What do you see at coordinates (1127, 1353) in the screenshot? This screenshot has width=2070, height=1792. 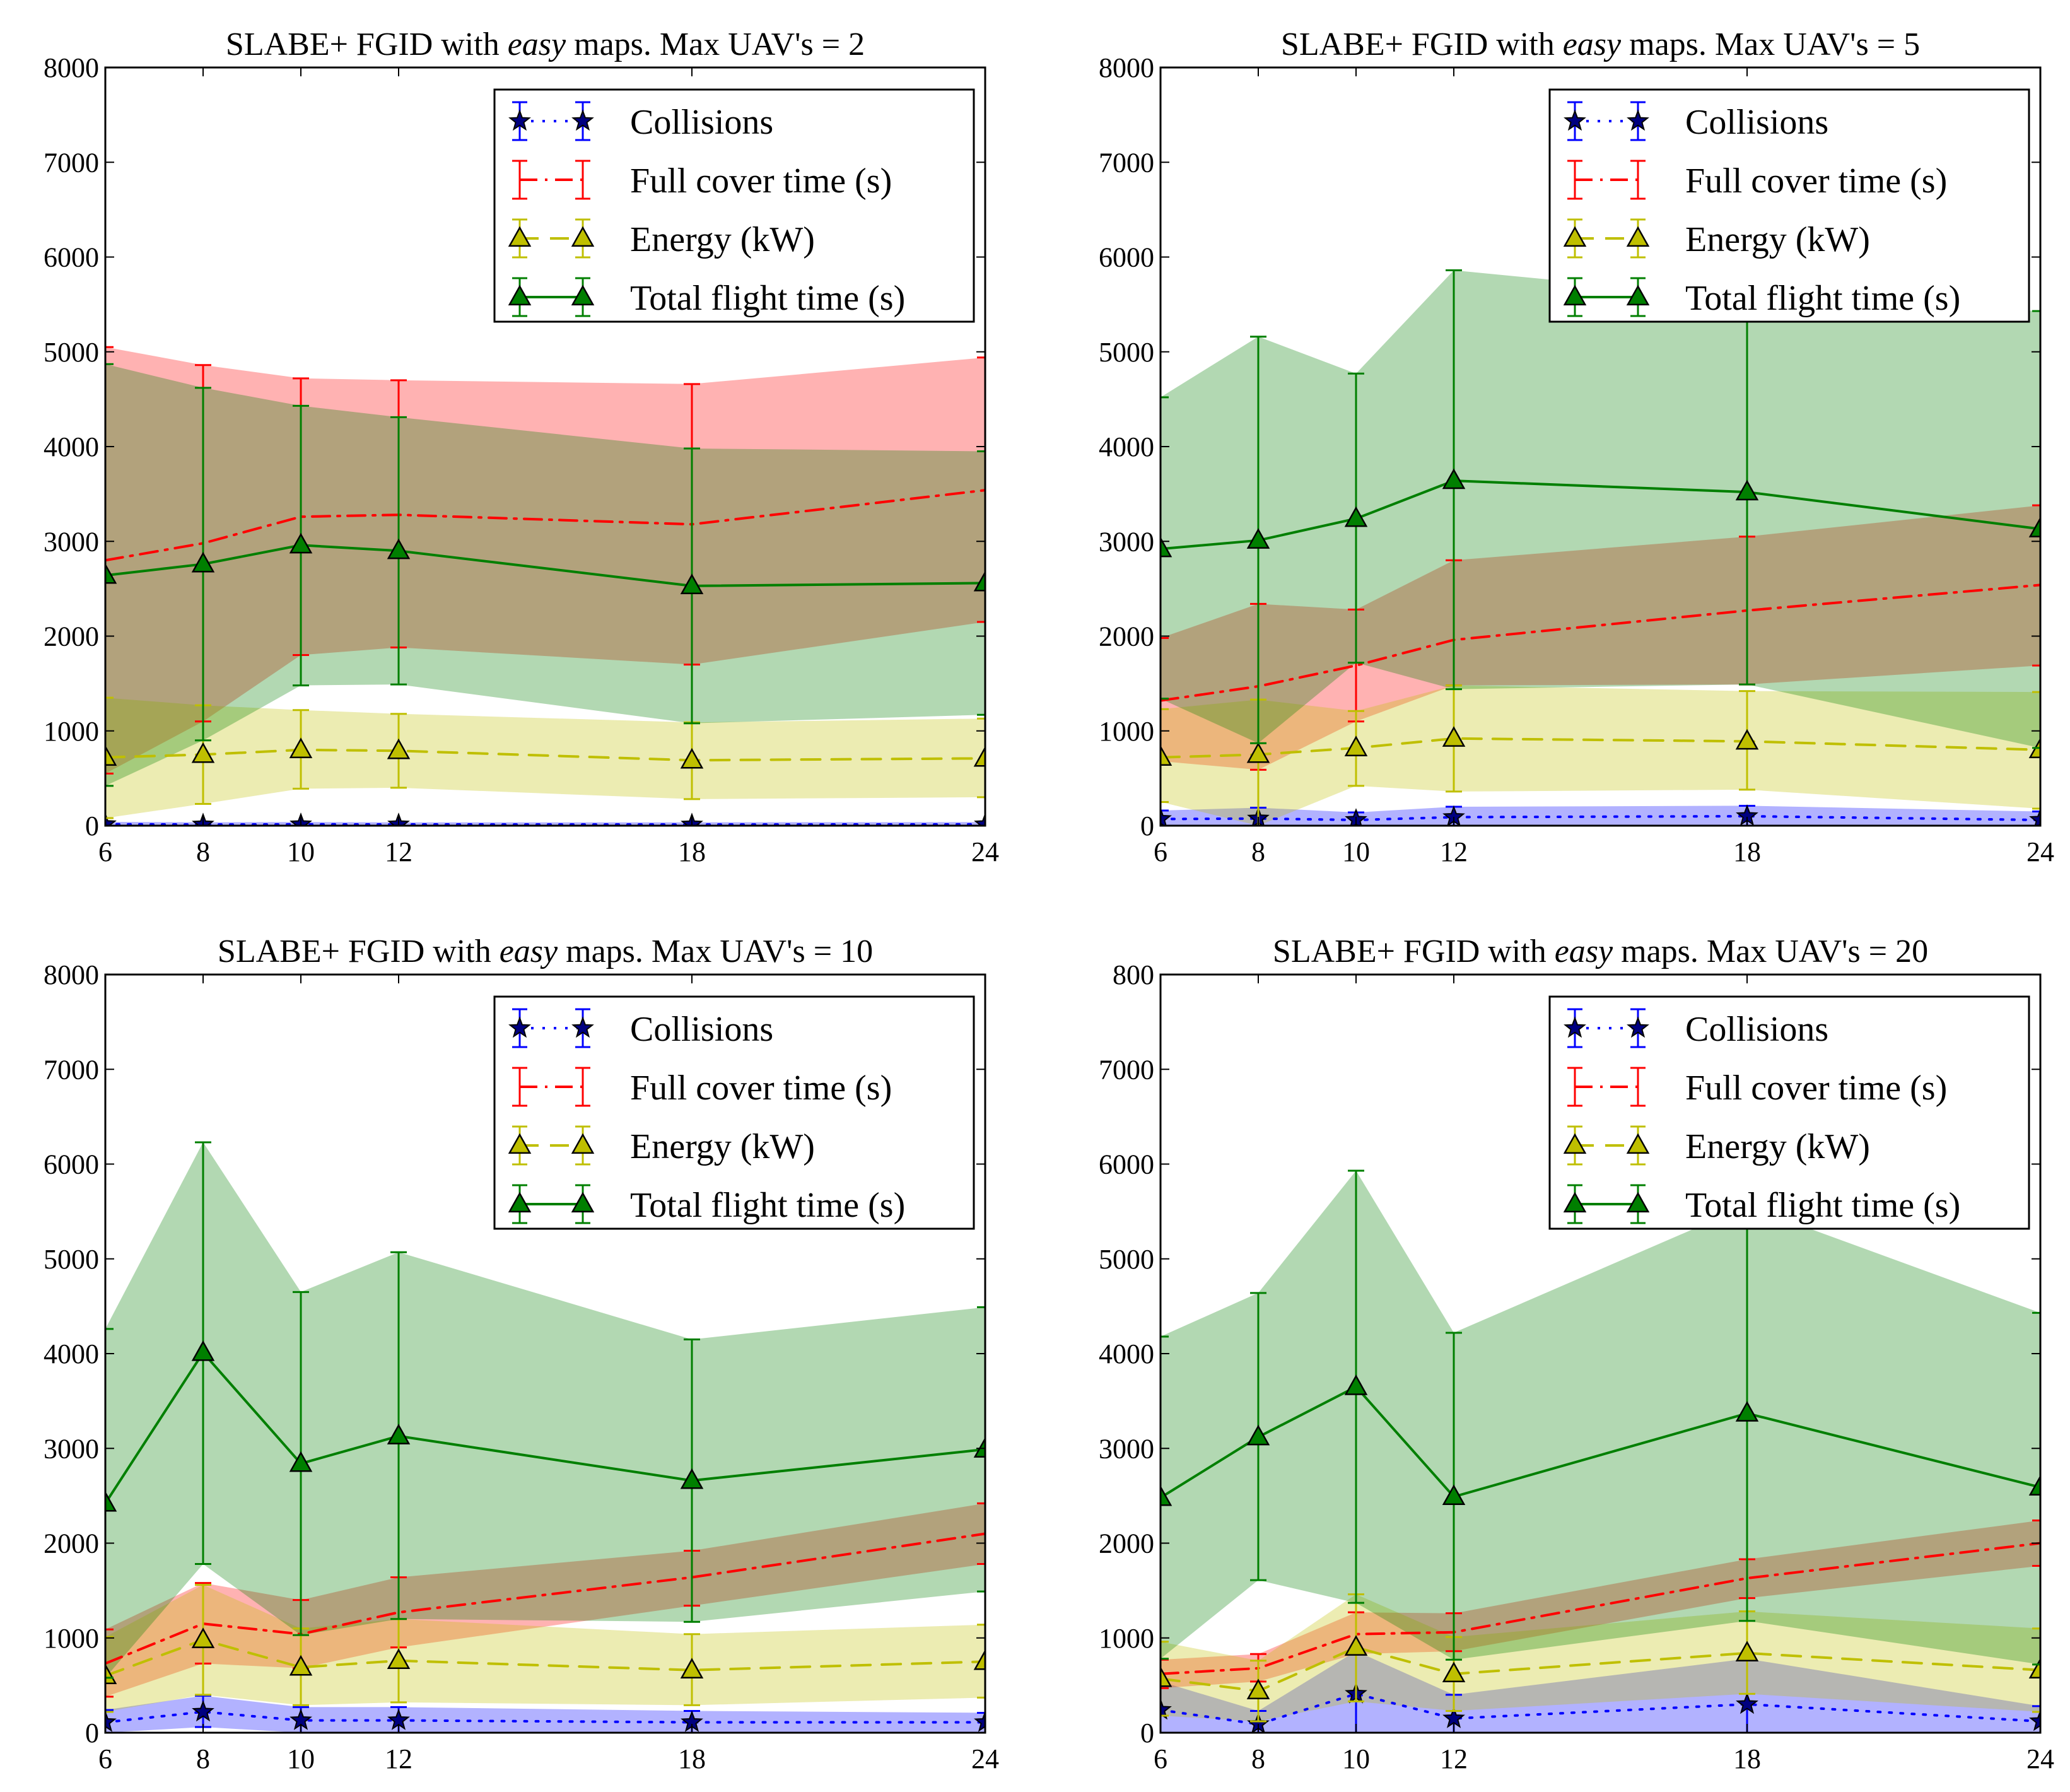 I see `panel-4-ytick-label: 4000` at bounding box center [1127, 1353].